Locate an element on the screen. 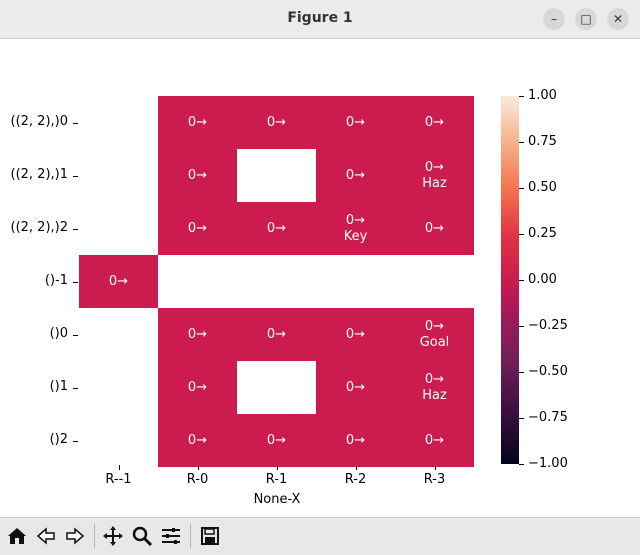  colorbar-tick-label: 0.25 is located at coordinates (542, 233).